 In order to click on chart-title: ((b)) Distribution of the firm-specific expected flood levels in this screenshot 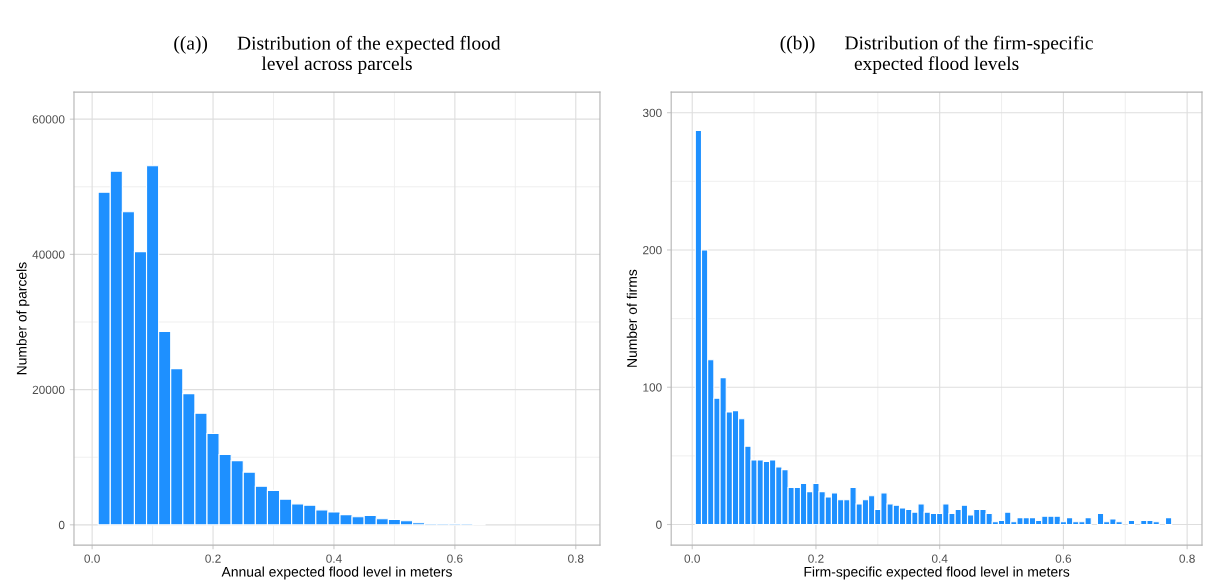, I will do `click(936, 55)`.